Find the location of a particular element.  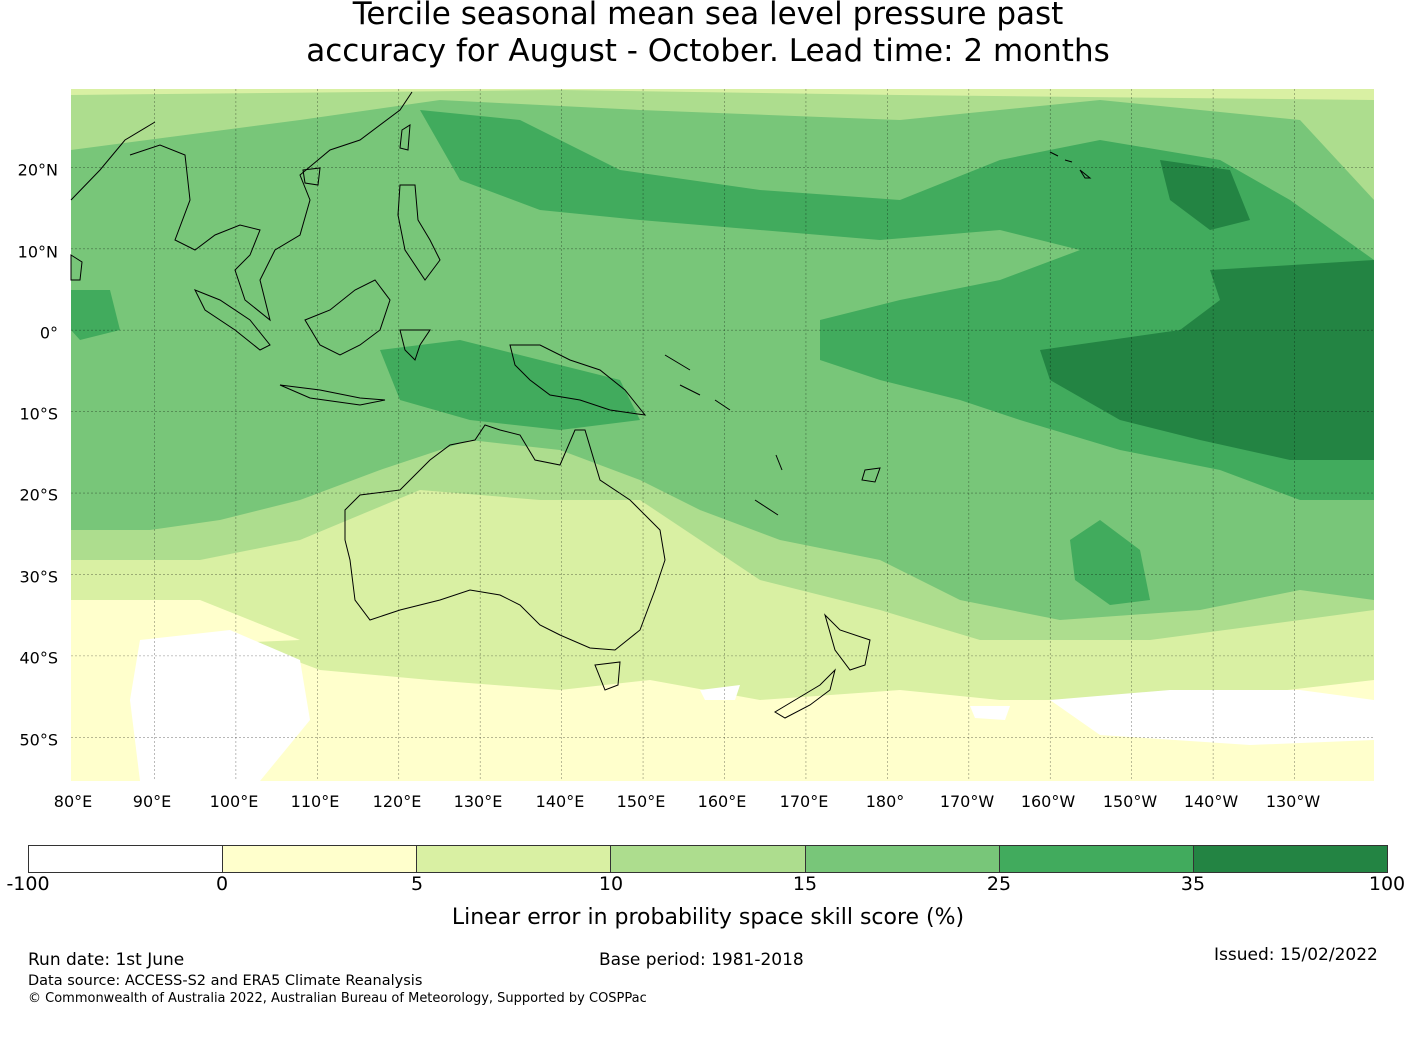

lat-label: 10°S is located at coordinates (38, 414).